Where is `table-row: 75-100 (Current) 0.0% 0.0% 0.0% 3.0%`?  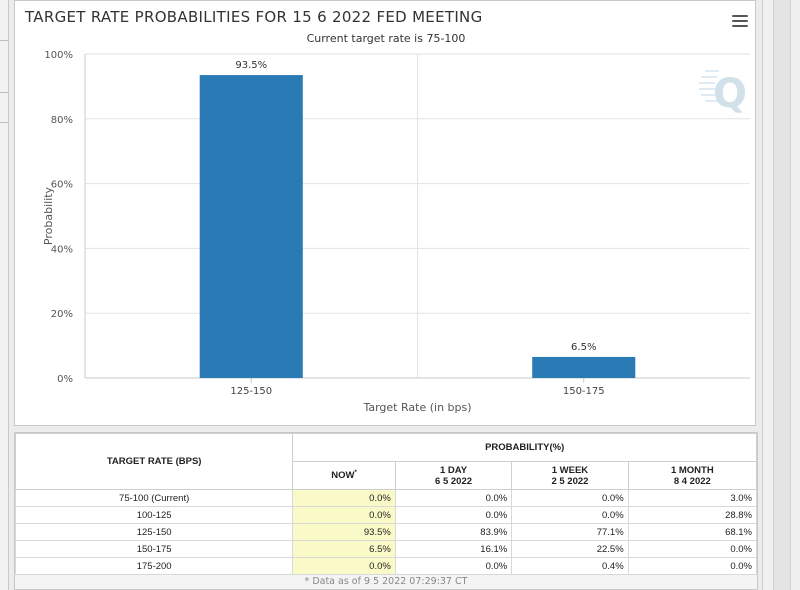 table-row: 75-100 (Current) 0.0% 0.0% 0.0% 3.0% is located at coordinates (386, 498).